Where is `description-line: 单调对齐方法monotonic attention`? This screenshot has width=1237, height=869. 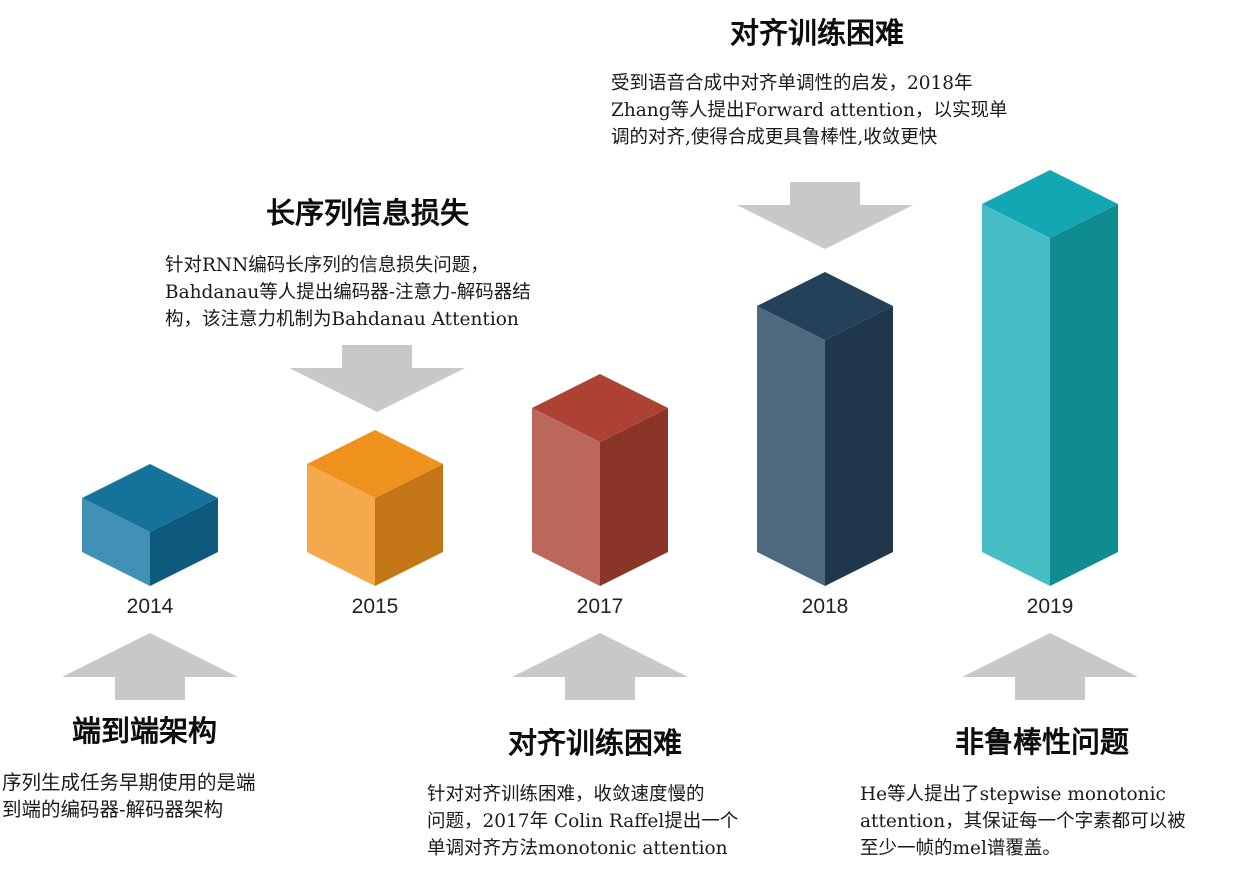
description-line: 单调对齐方法monotonic attention is located at coordinates (577, 848).